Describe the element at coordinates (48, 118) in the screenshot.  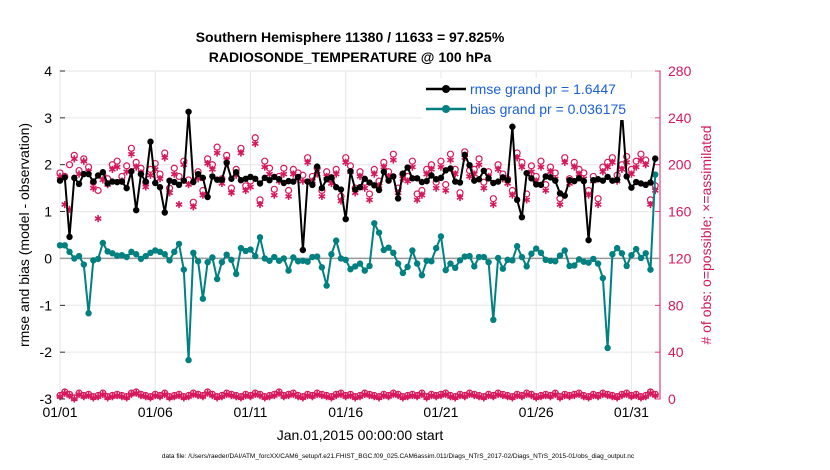
I see `y-left-tick-label: 3` at that location.